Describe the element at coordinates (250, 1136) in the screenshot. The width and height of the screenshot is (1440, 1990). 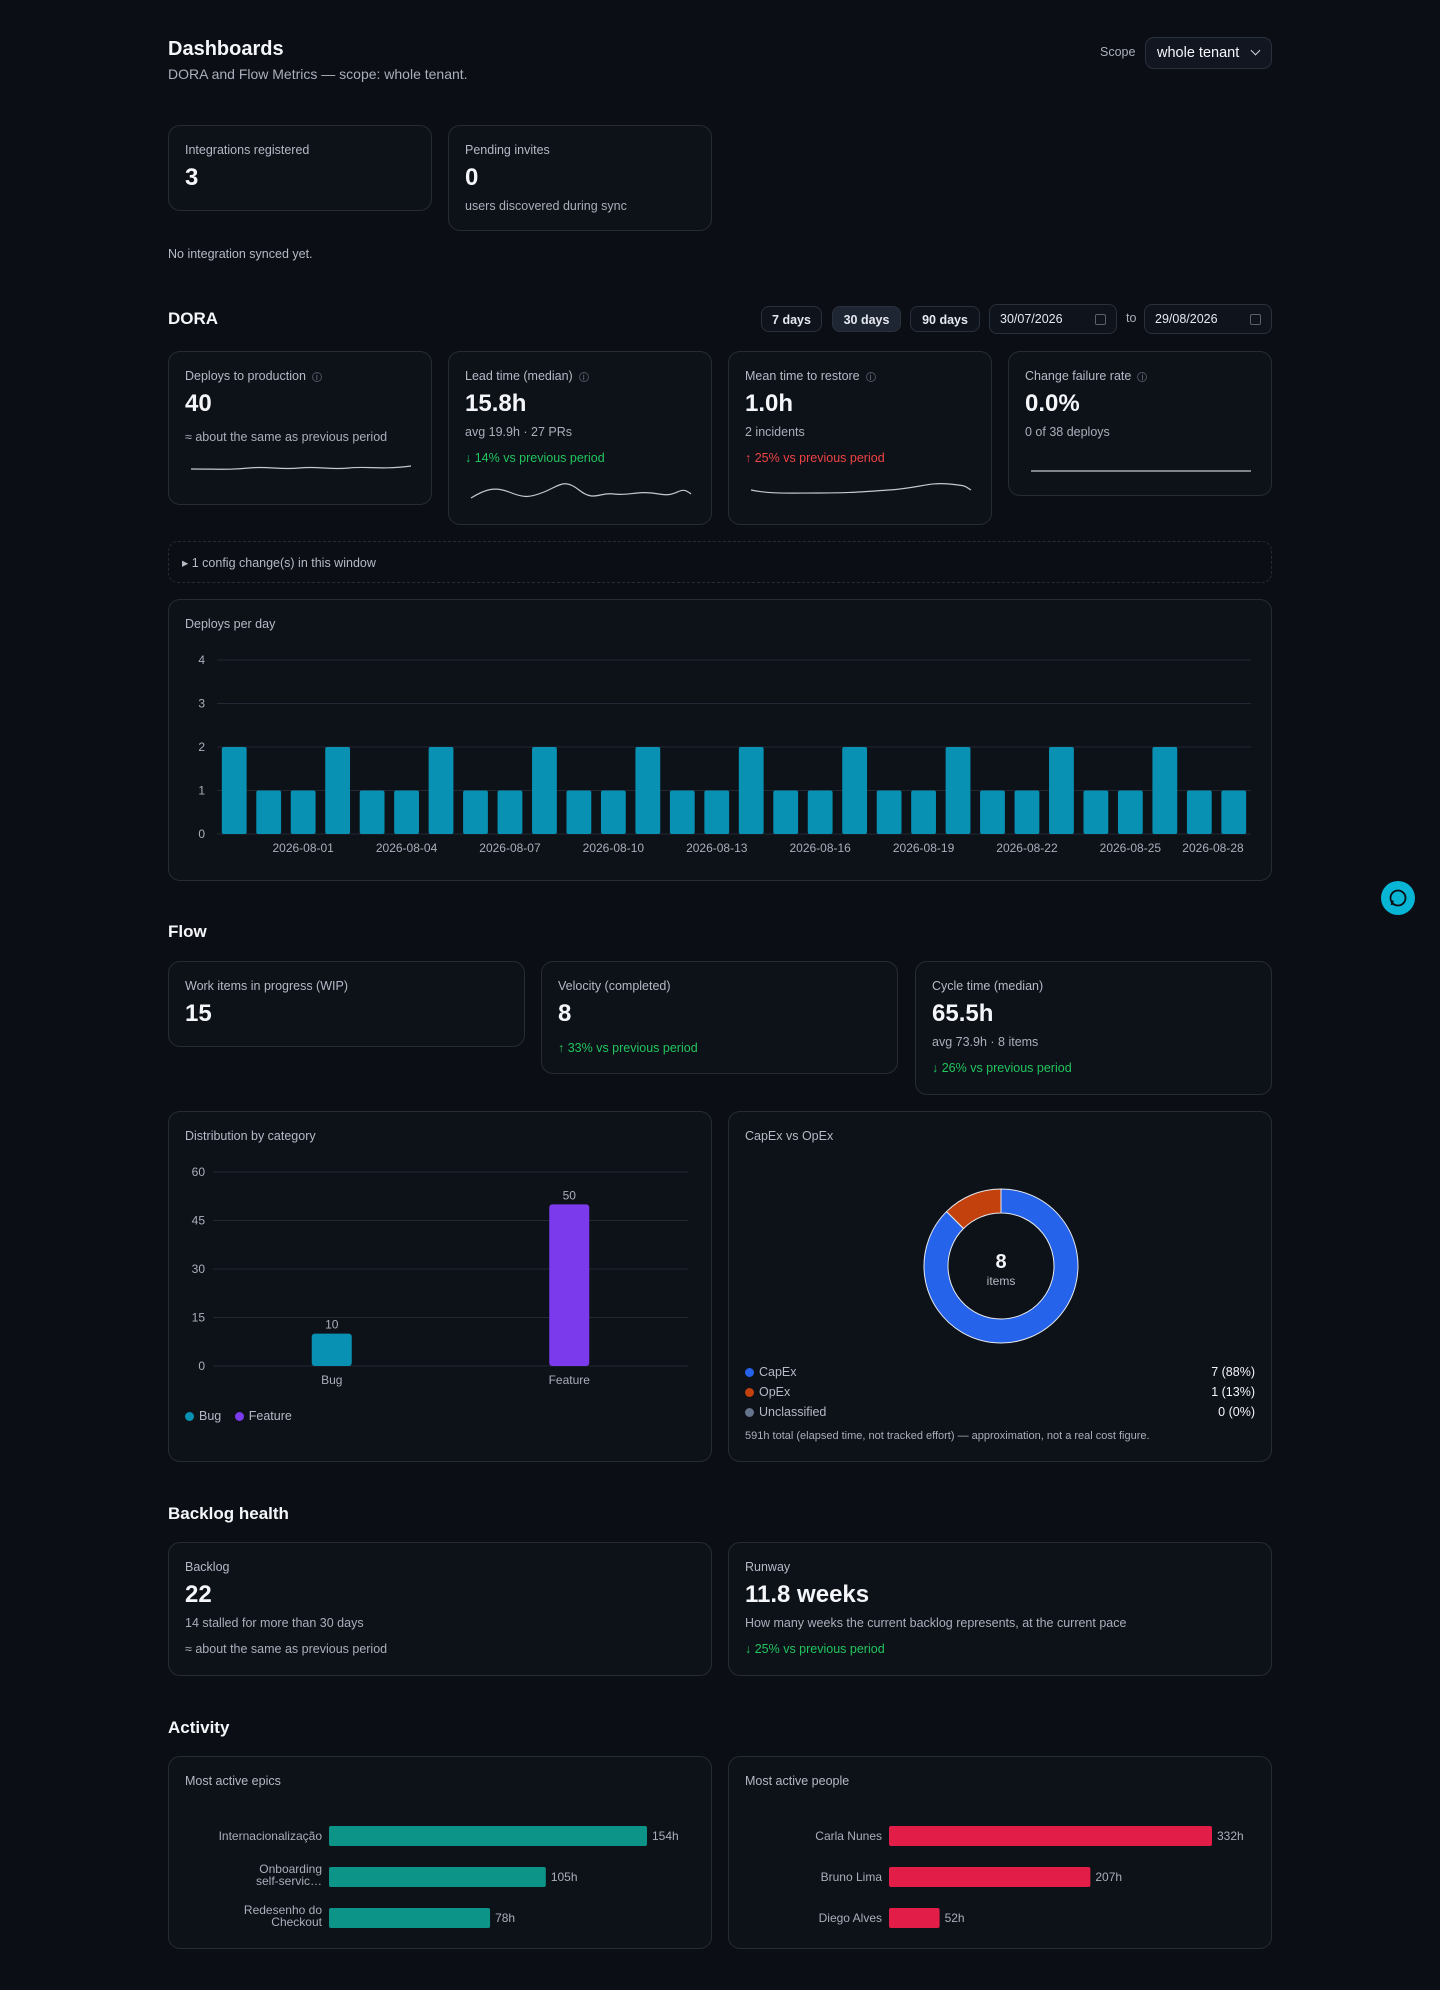
I see `distribution-title: Distribution by category` at that location.